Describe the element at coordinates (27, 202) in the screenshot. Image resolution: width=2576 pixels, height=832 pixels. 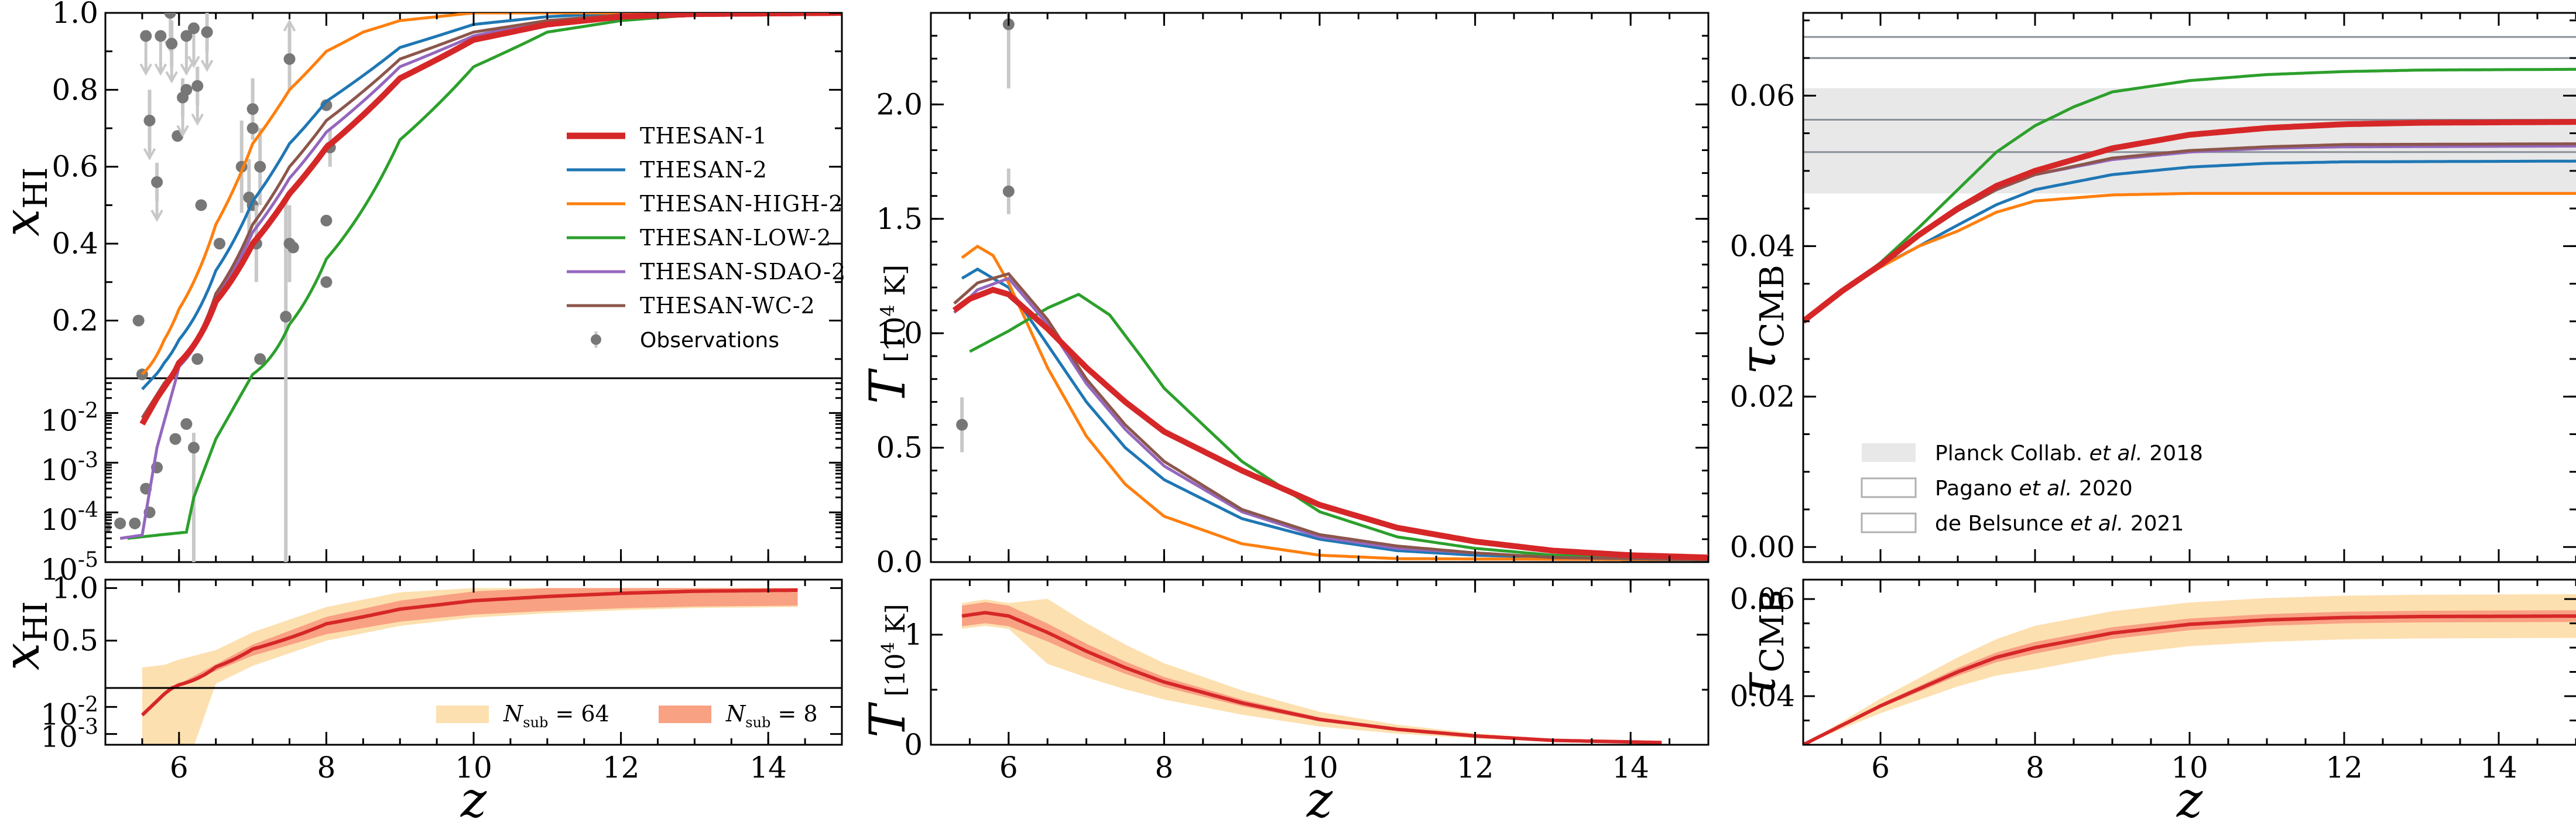
I see `xhi-ylabel: xHI` at that location.